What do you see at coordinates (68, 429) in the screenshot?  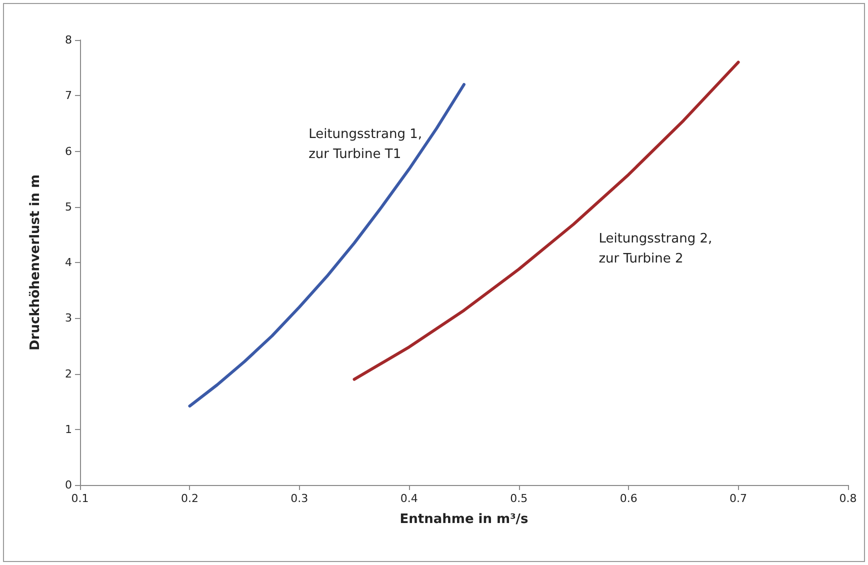 I see `y-tick-label: 1` at bounding box center [68, 429].